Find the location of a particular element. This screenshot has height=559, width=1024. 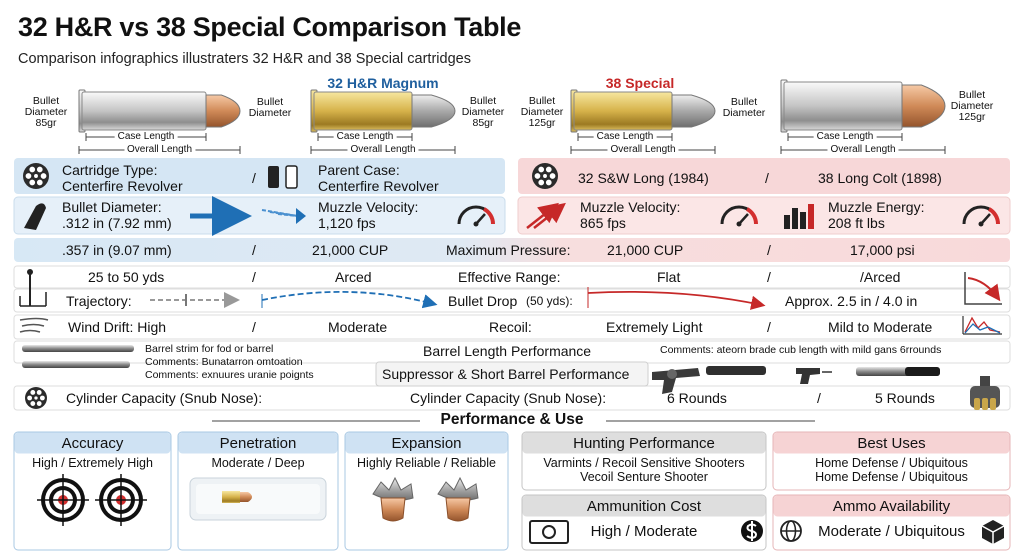

bullet-case is located at coordinates (231, 497).